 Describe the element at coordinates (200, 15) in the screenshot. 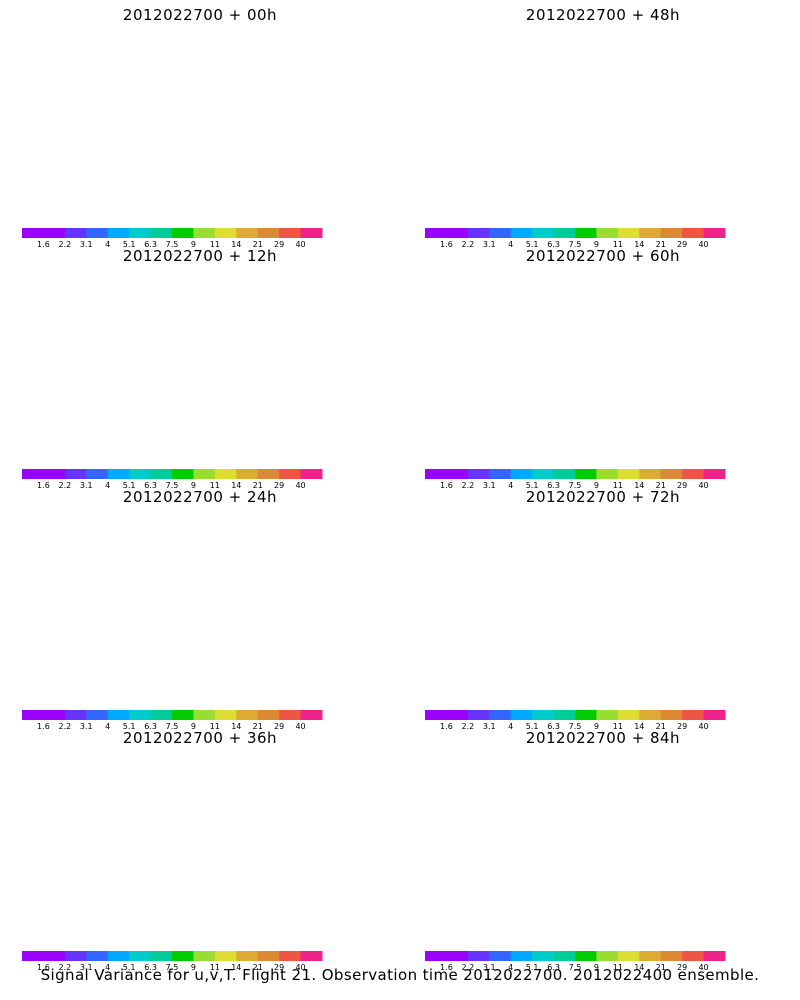

I see `panel-title: 2012022700 + 00h` at that location.